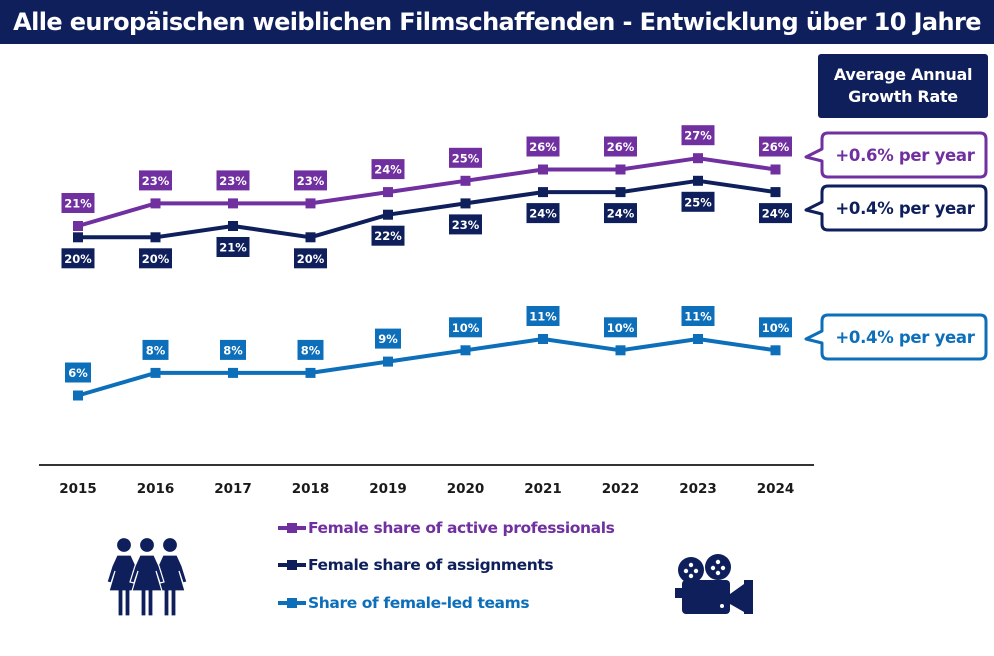 This screenshot has width=994, height=656. I want to click on data-label: 9%, so click(388, 339).